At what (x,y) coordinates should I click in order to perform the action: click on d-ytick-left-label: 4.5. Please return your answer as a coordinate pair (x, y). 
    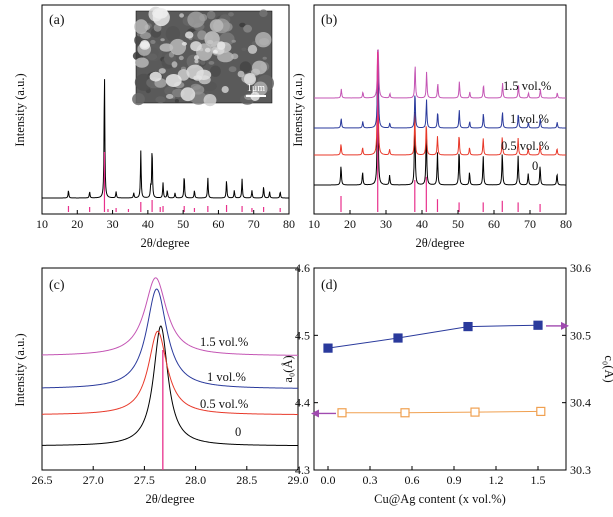
    Looking at the image, I should click on (302, 335).